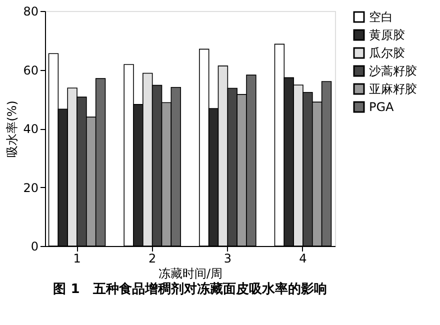 This screenshot has width=440, height=325. What do you see at coordinates (393, 89) in the screenshot?
I see `legend-label: 亚麻籽胶` at bounding box center [393, 89].